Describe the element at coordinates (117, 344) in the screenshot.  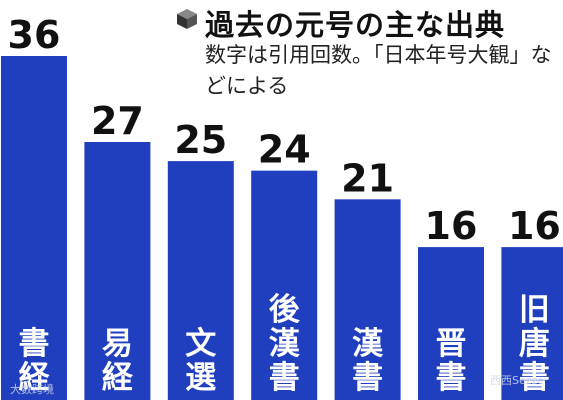
I see `category-label-2-char-1: 易` at that location.